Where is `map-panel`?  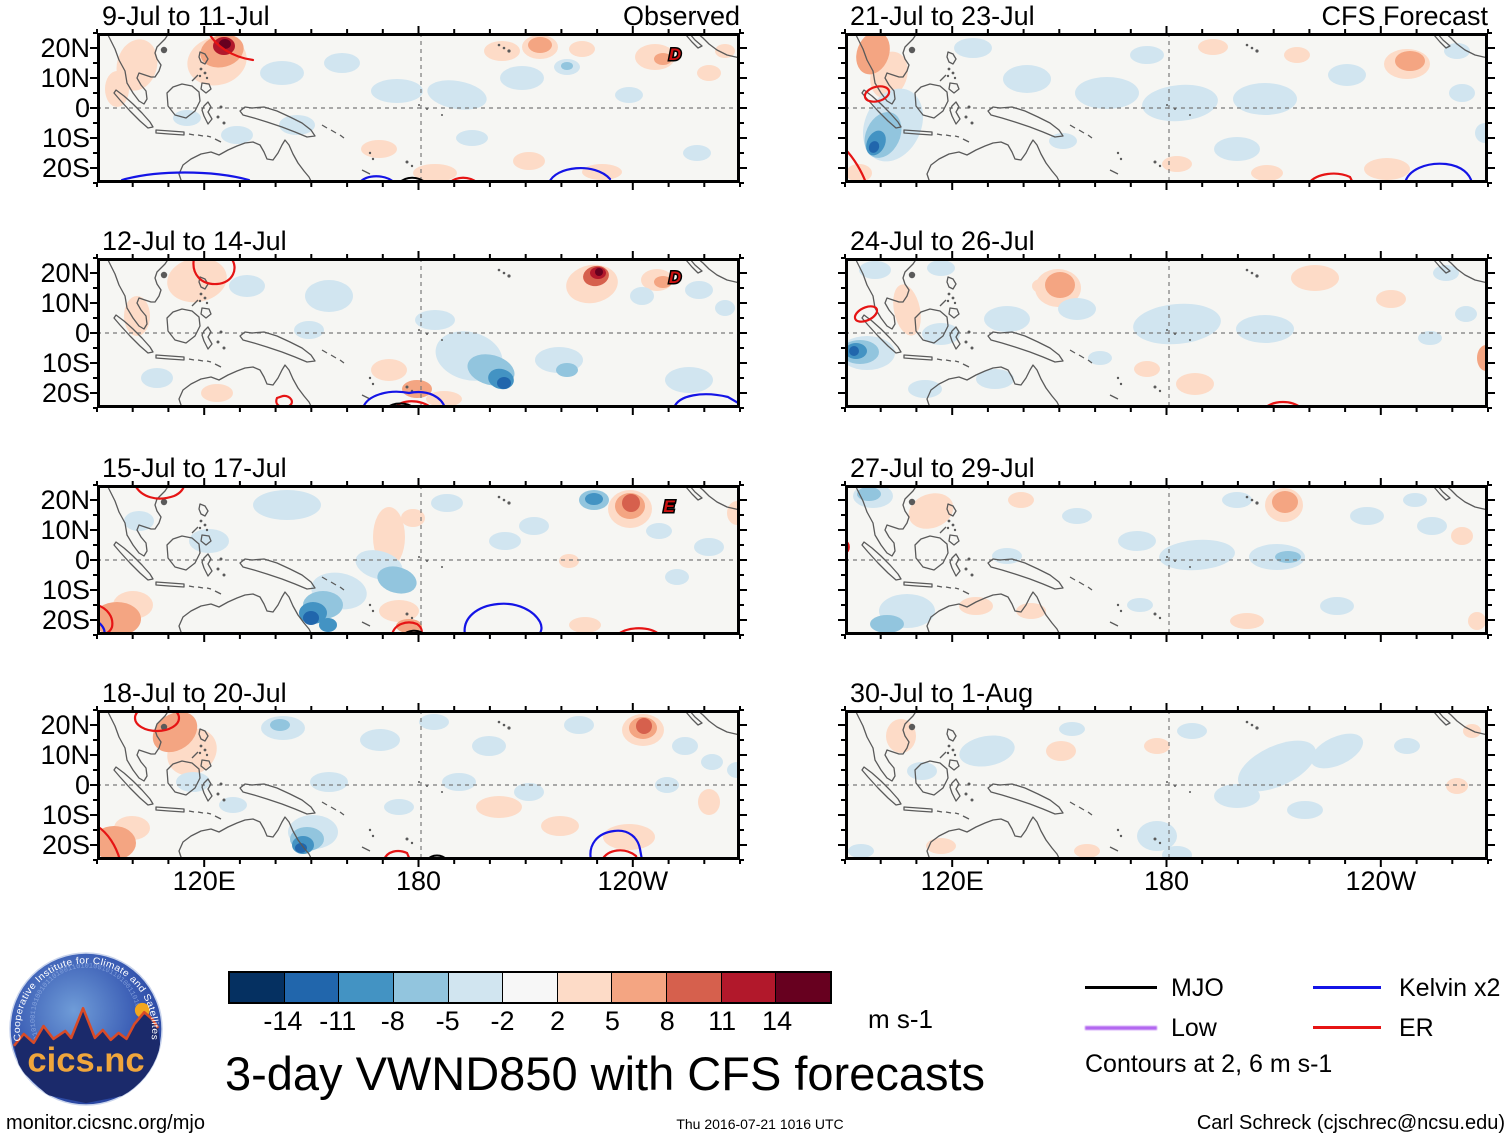 map-panel is located at coordinates (1166, 108).